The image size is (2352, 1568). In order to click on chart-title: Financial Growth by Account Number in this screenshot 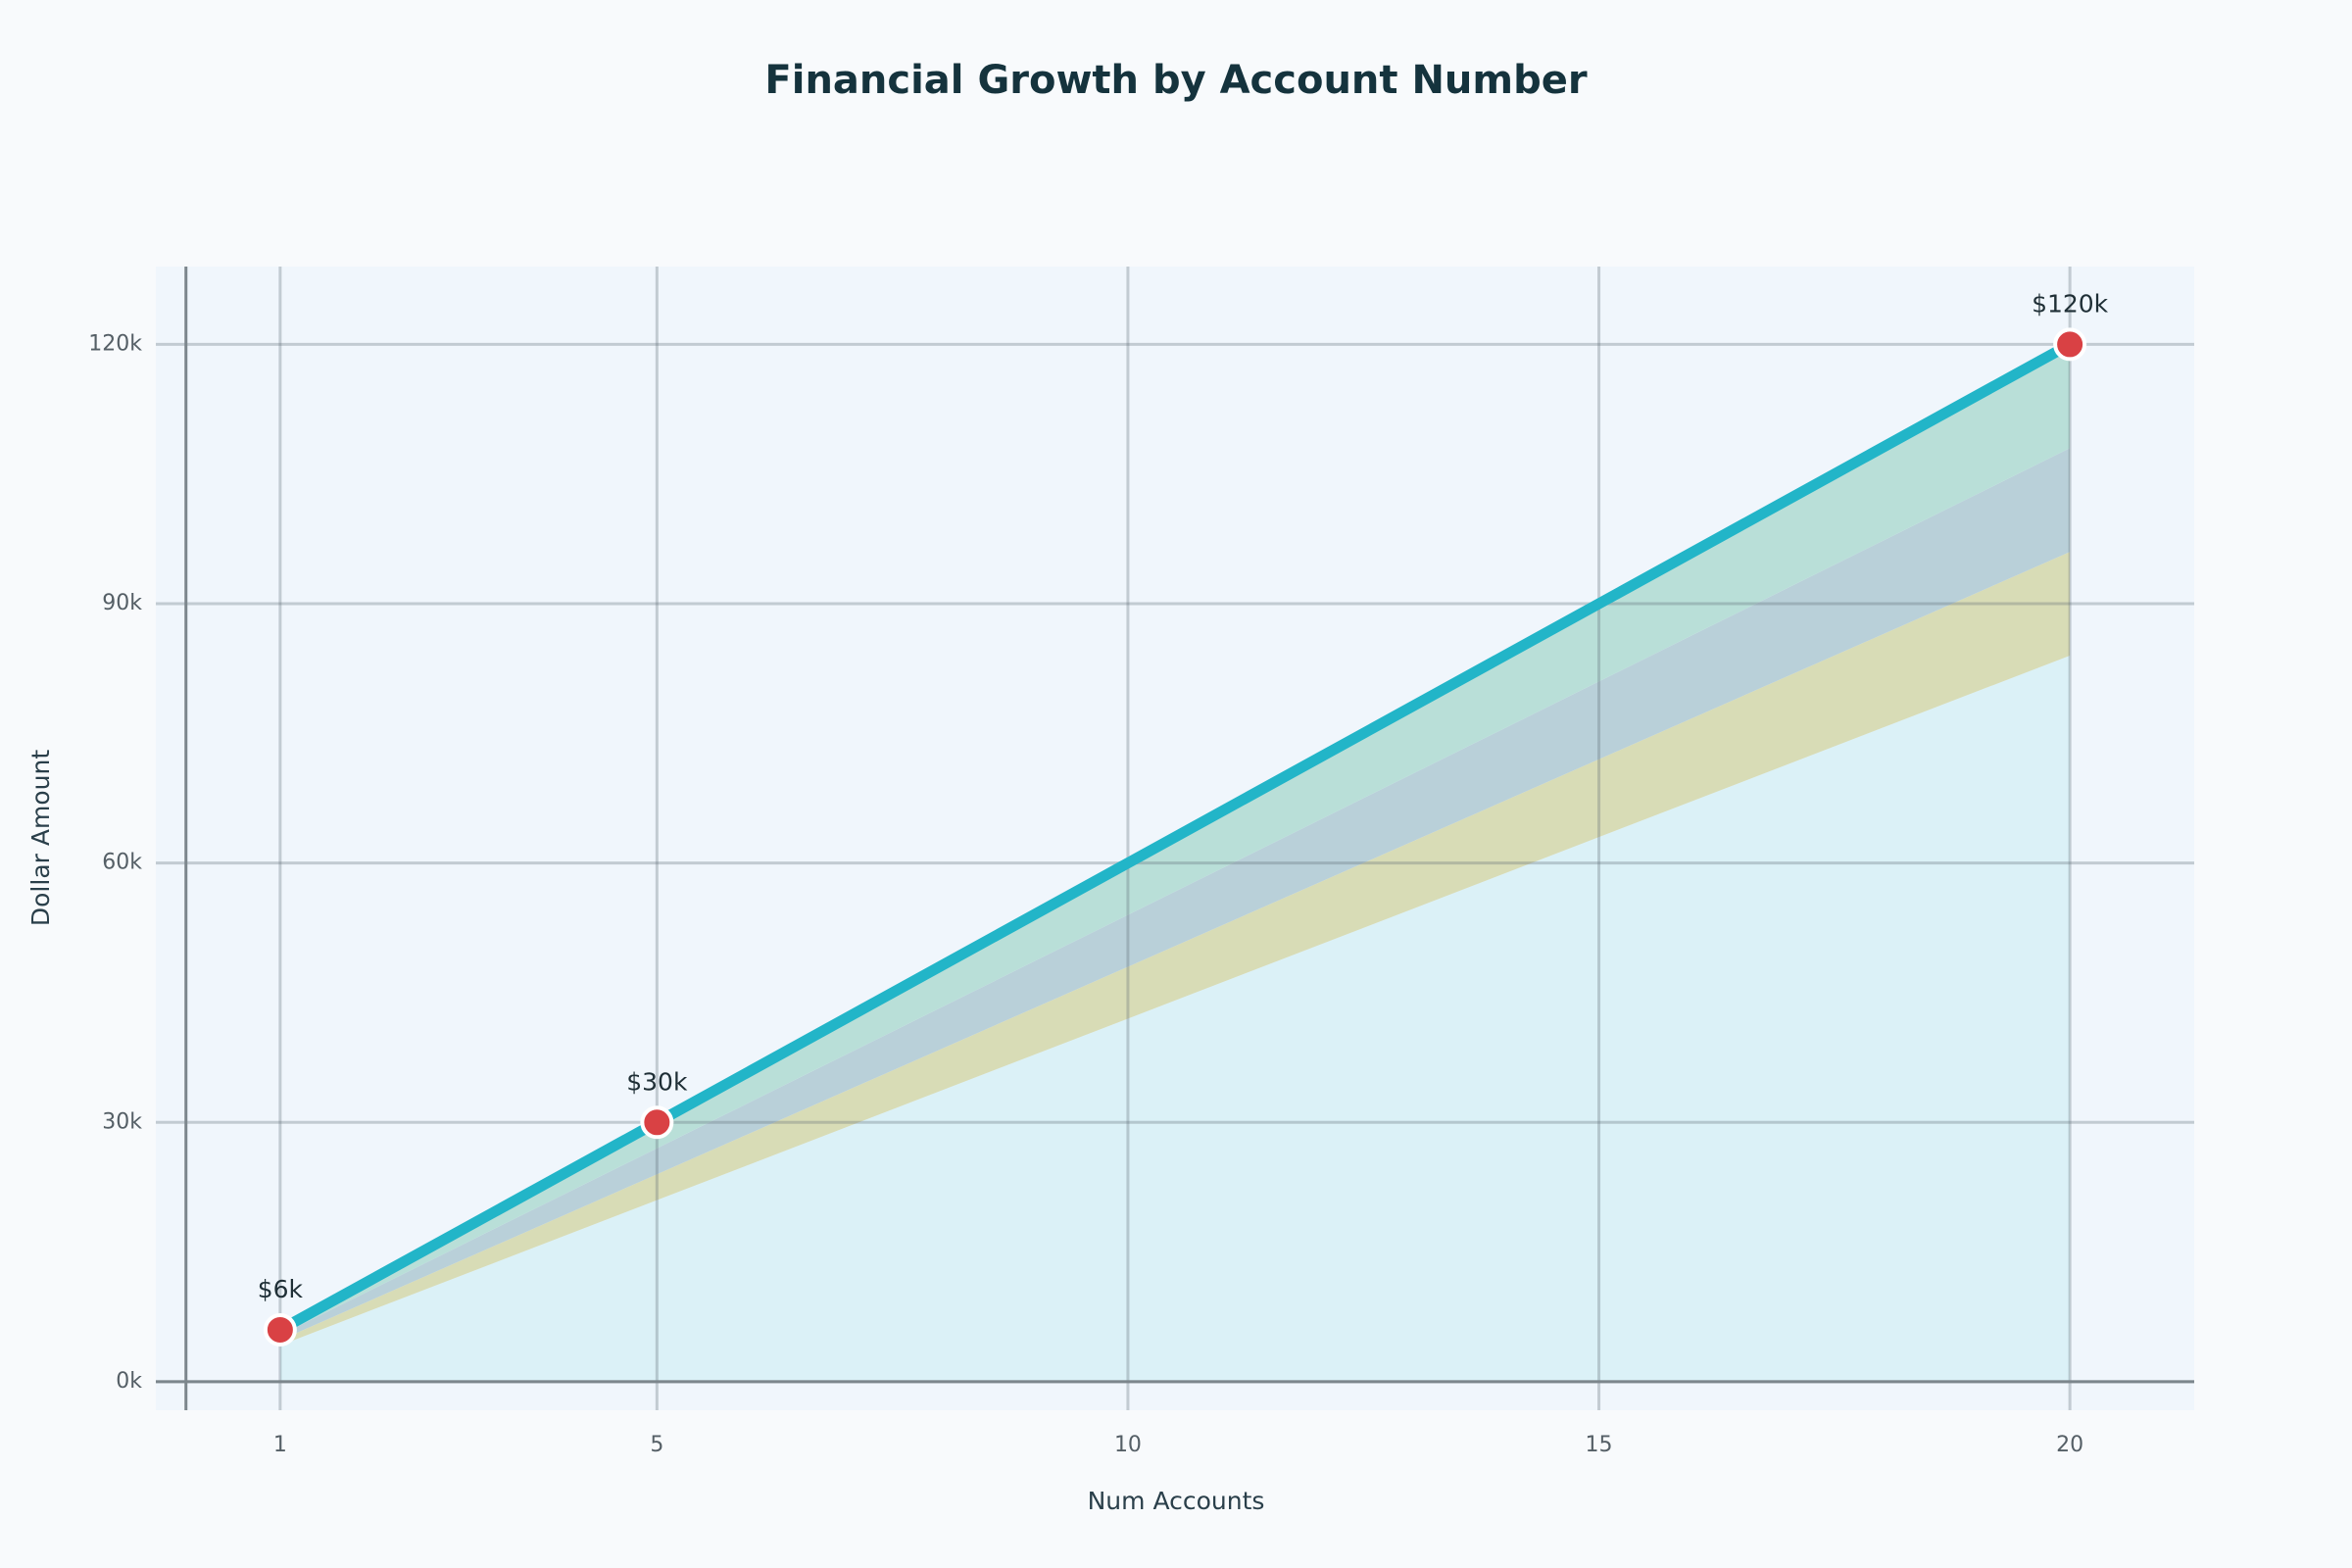, I will do `click(1175, 80)`.